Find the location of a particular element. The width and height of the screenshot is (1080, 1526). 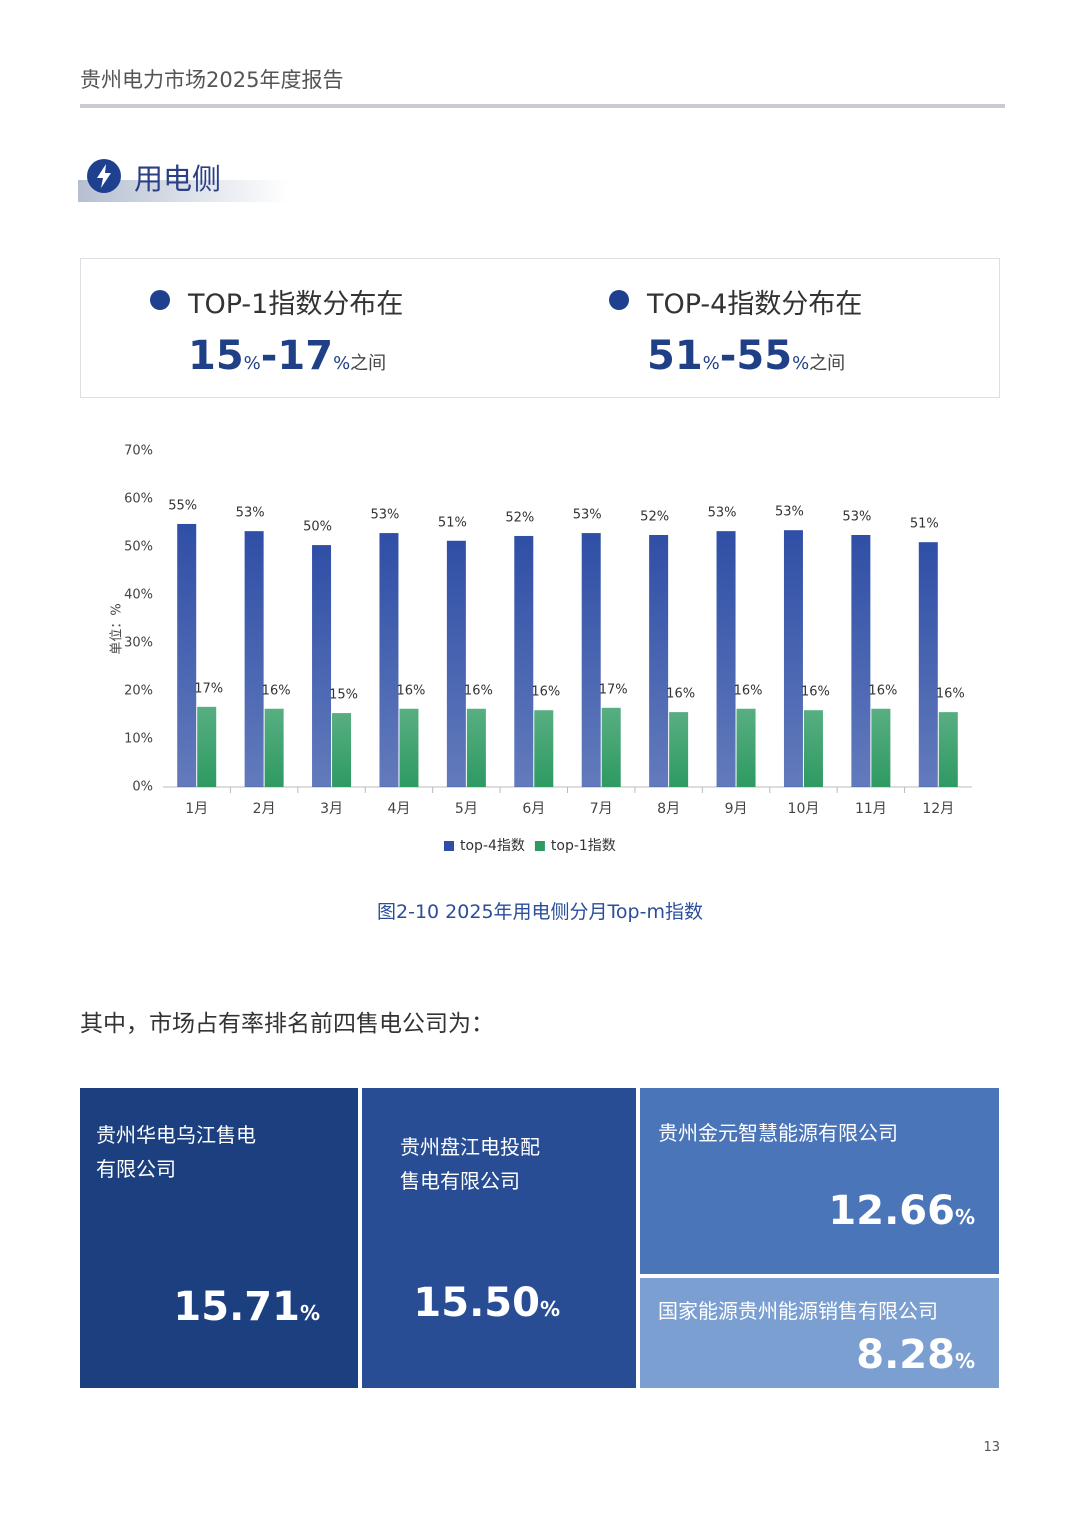

range-low: 15 is located at coordinates (216, 356).